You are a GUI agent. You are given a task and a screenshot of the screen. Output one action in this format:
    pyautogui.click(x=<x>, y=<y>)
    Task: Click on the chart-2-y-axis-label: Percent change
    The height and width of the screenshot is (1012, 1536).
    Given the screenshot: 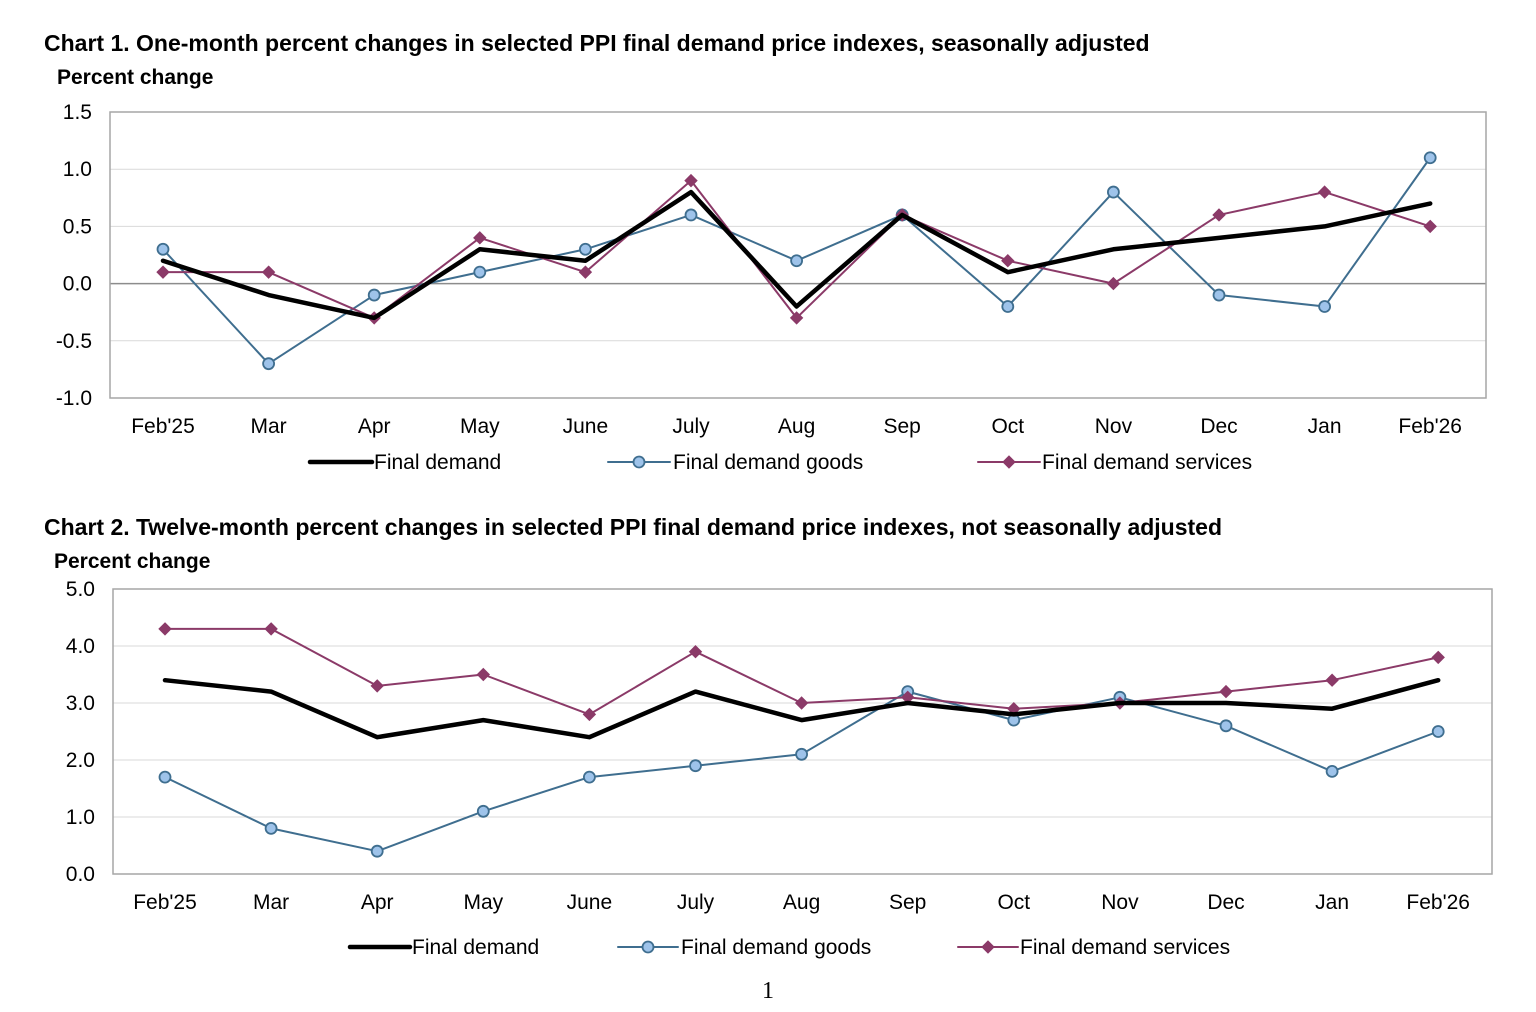 What is the action you would take?
    pyautogui.click(x=132, y=561)
    